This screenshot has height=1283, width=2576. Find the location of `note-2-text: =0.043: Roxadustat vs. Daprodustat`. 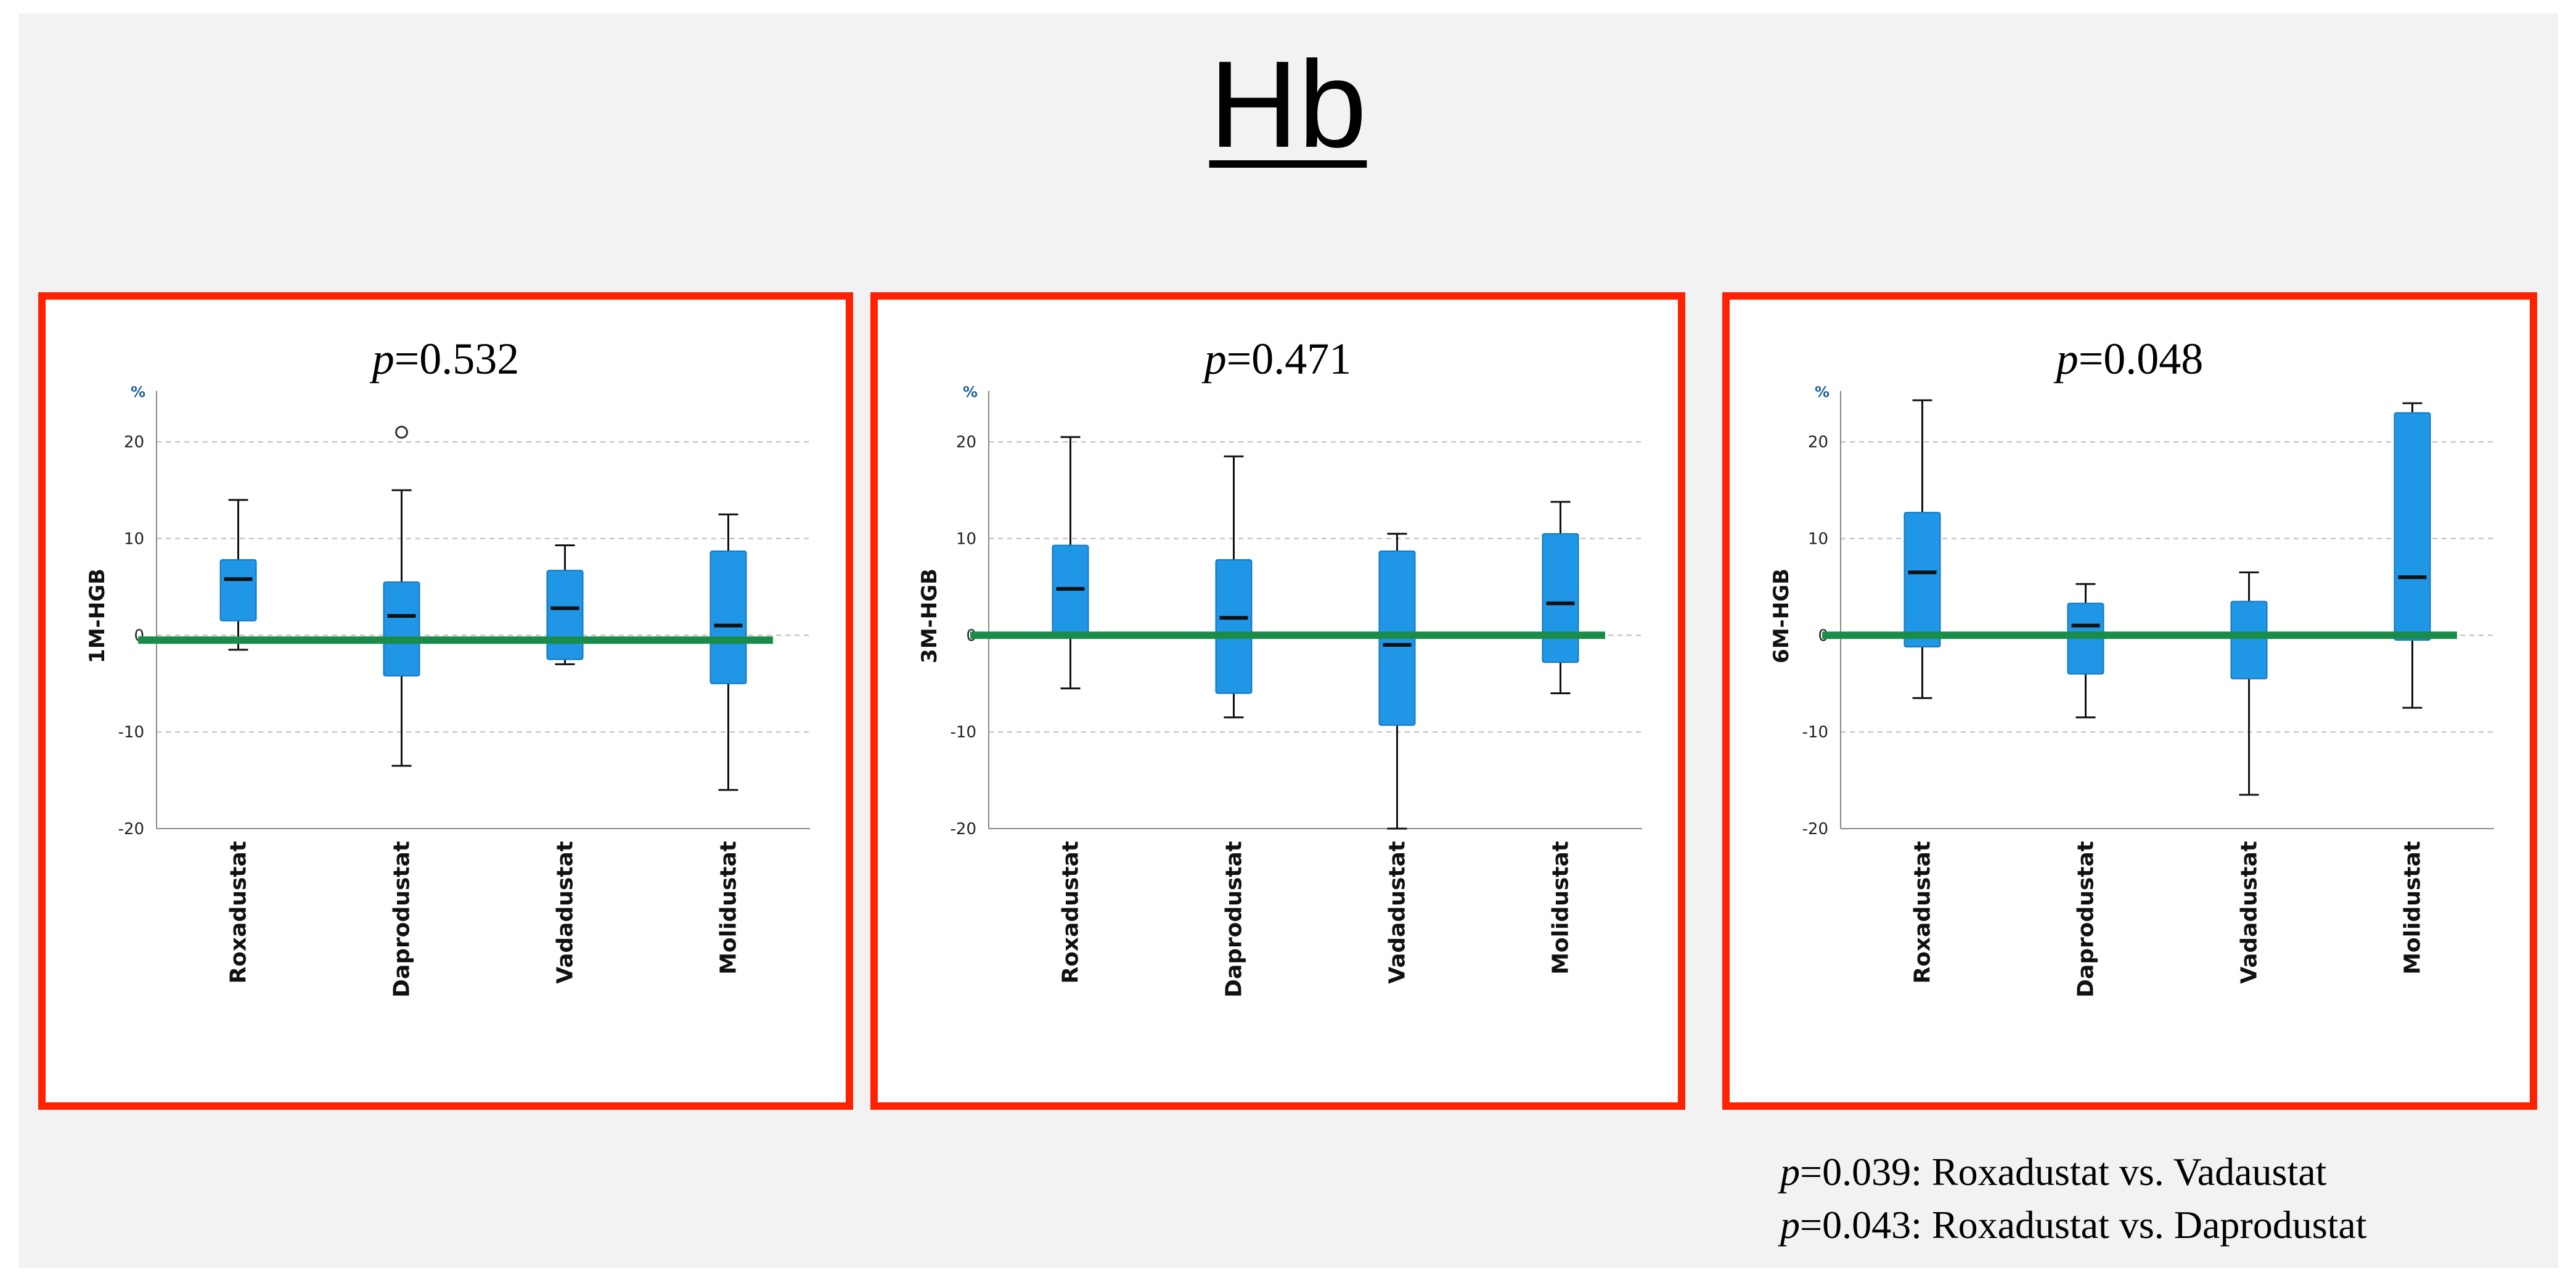

note-2-text: =0.043: Roxadustat vs. Daprodustat is located at coordinates (2083, 1225).